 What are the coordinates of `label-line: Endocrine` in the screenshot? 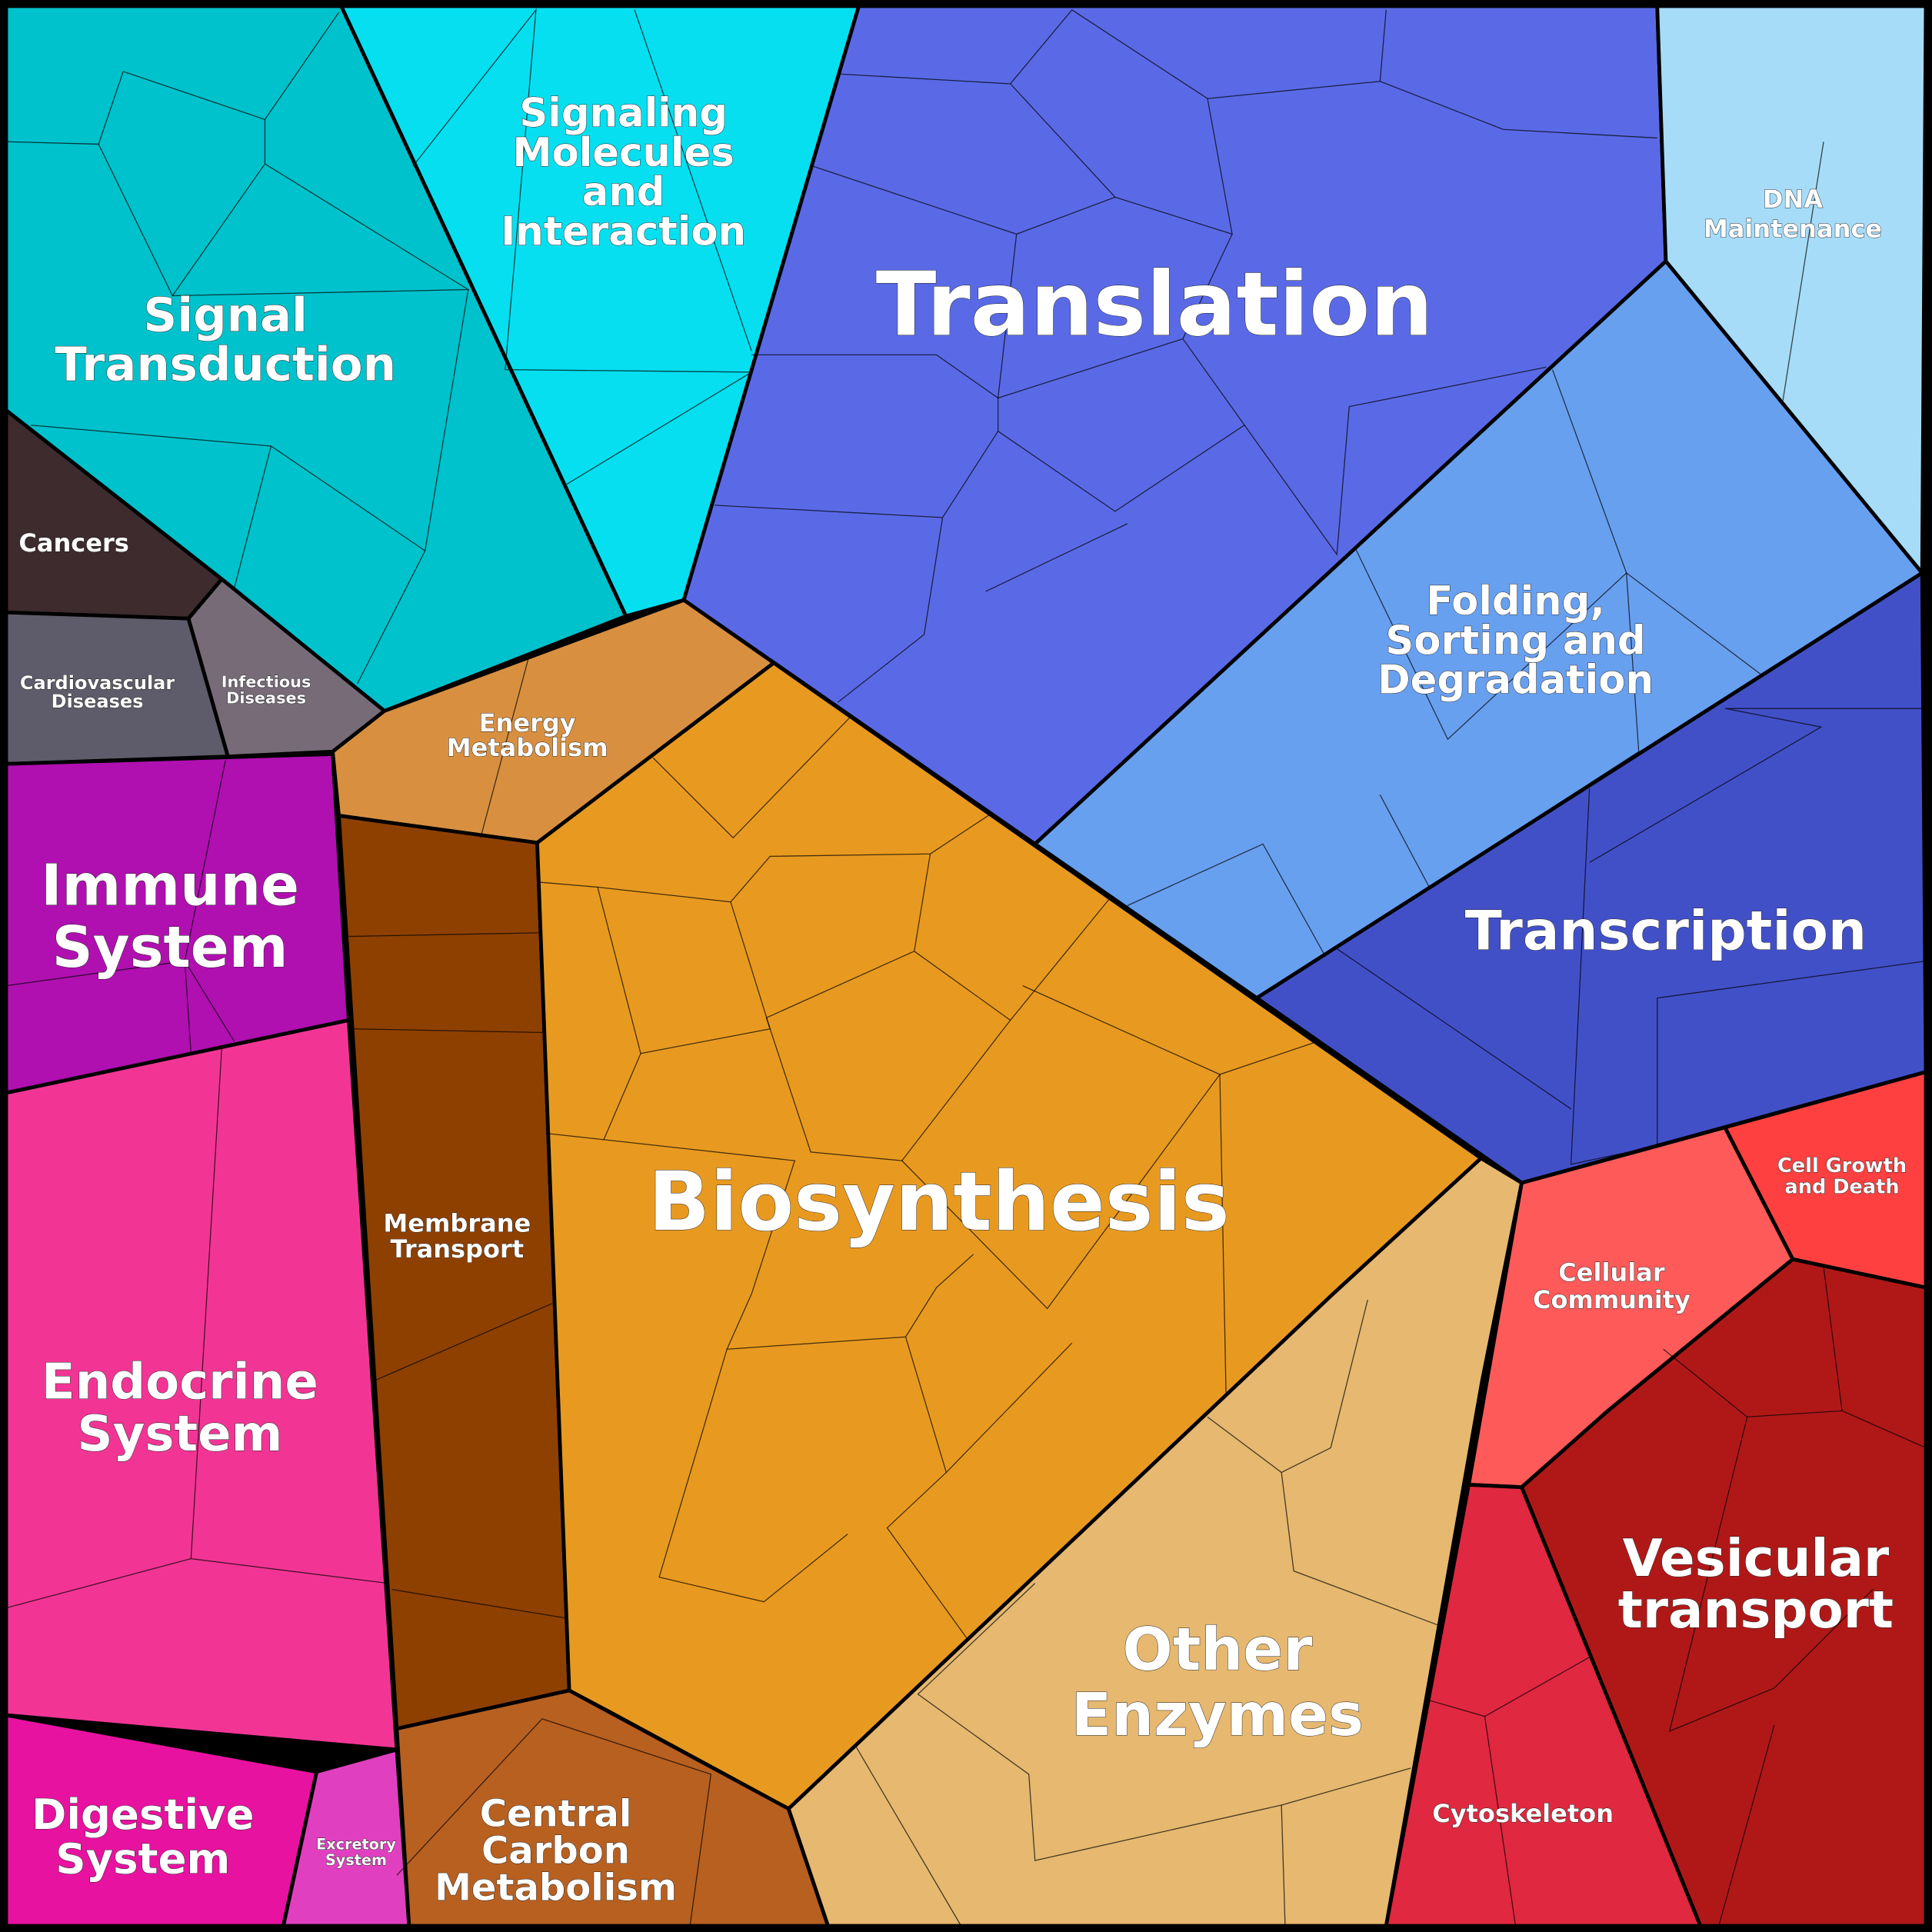 It's located at (180, 1382).